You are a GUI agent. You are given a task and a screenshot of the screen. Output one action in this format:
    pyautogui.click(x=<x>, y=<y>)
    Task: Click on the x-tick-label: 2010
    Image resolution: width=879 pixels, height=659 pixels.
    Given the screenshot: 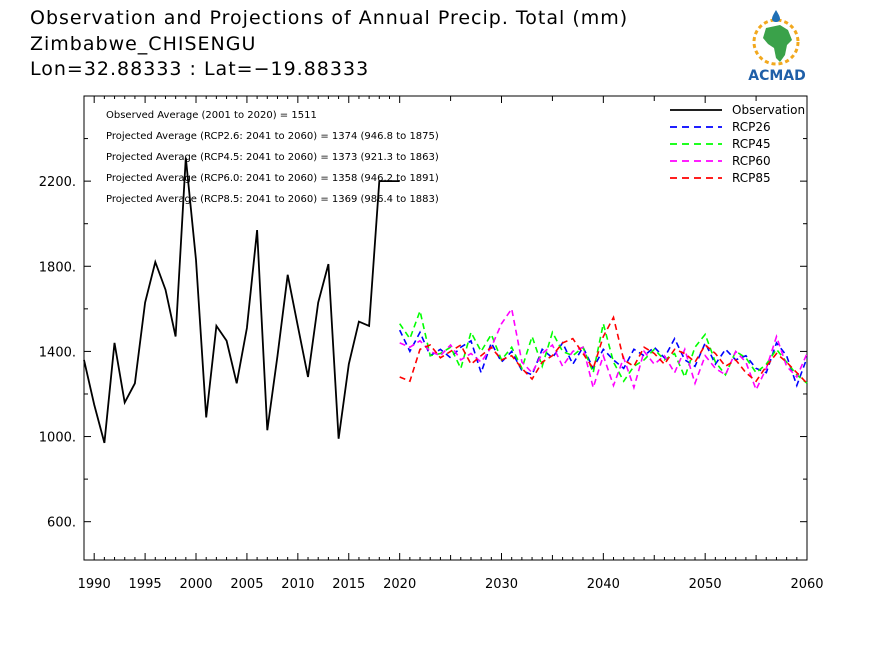 What is the action you would take?
    pyautogui.click(x=297, y=584)
    